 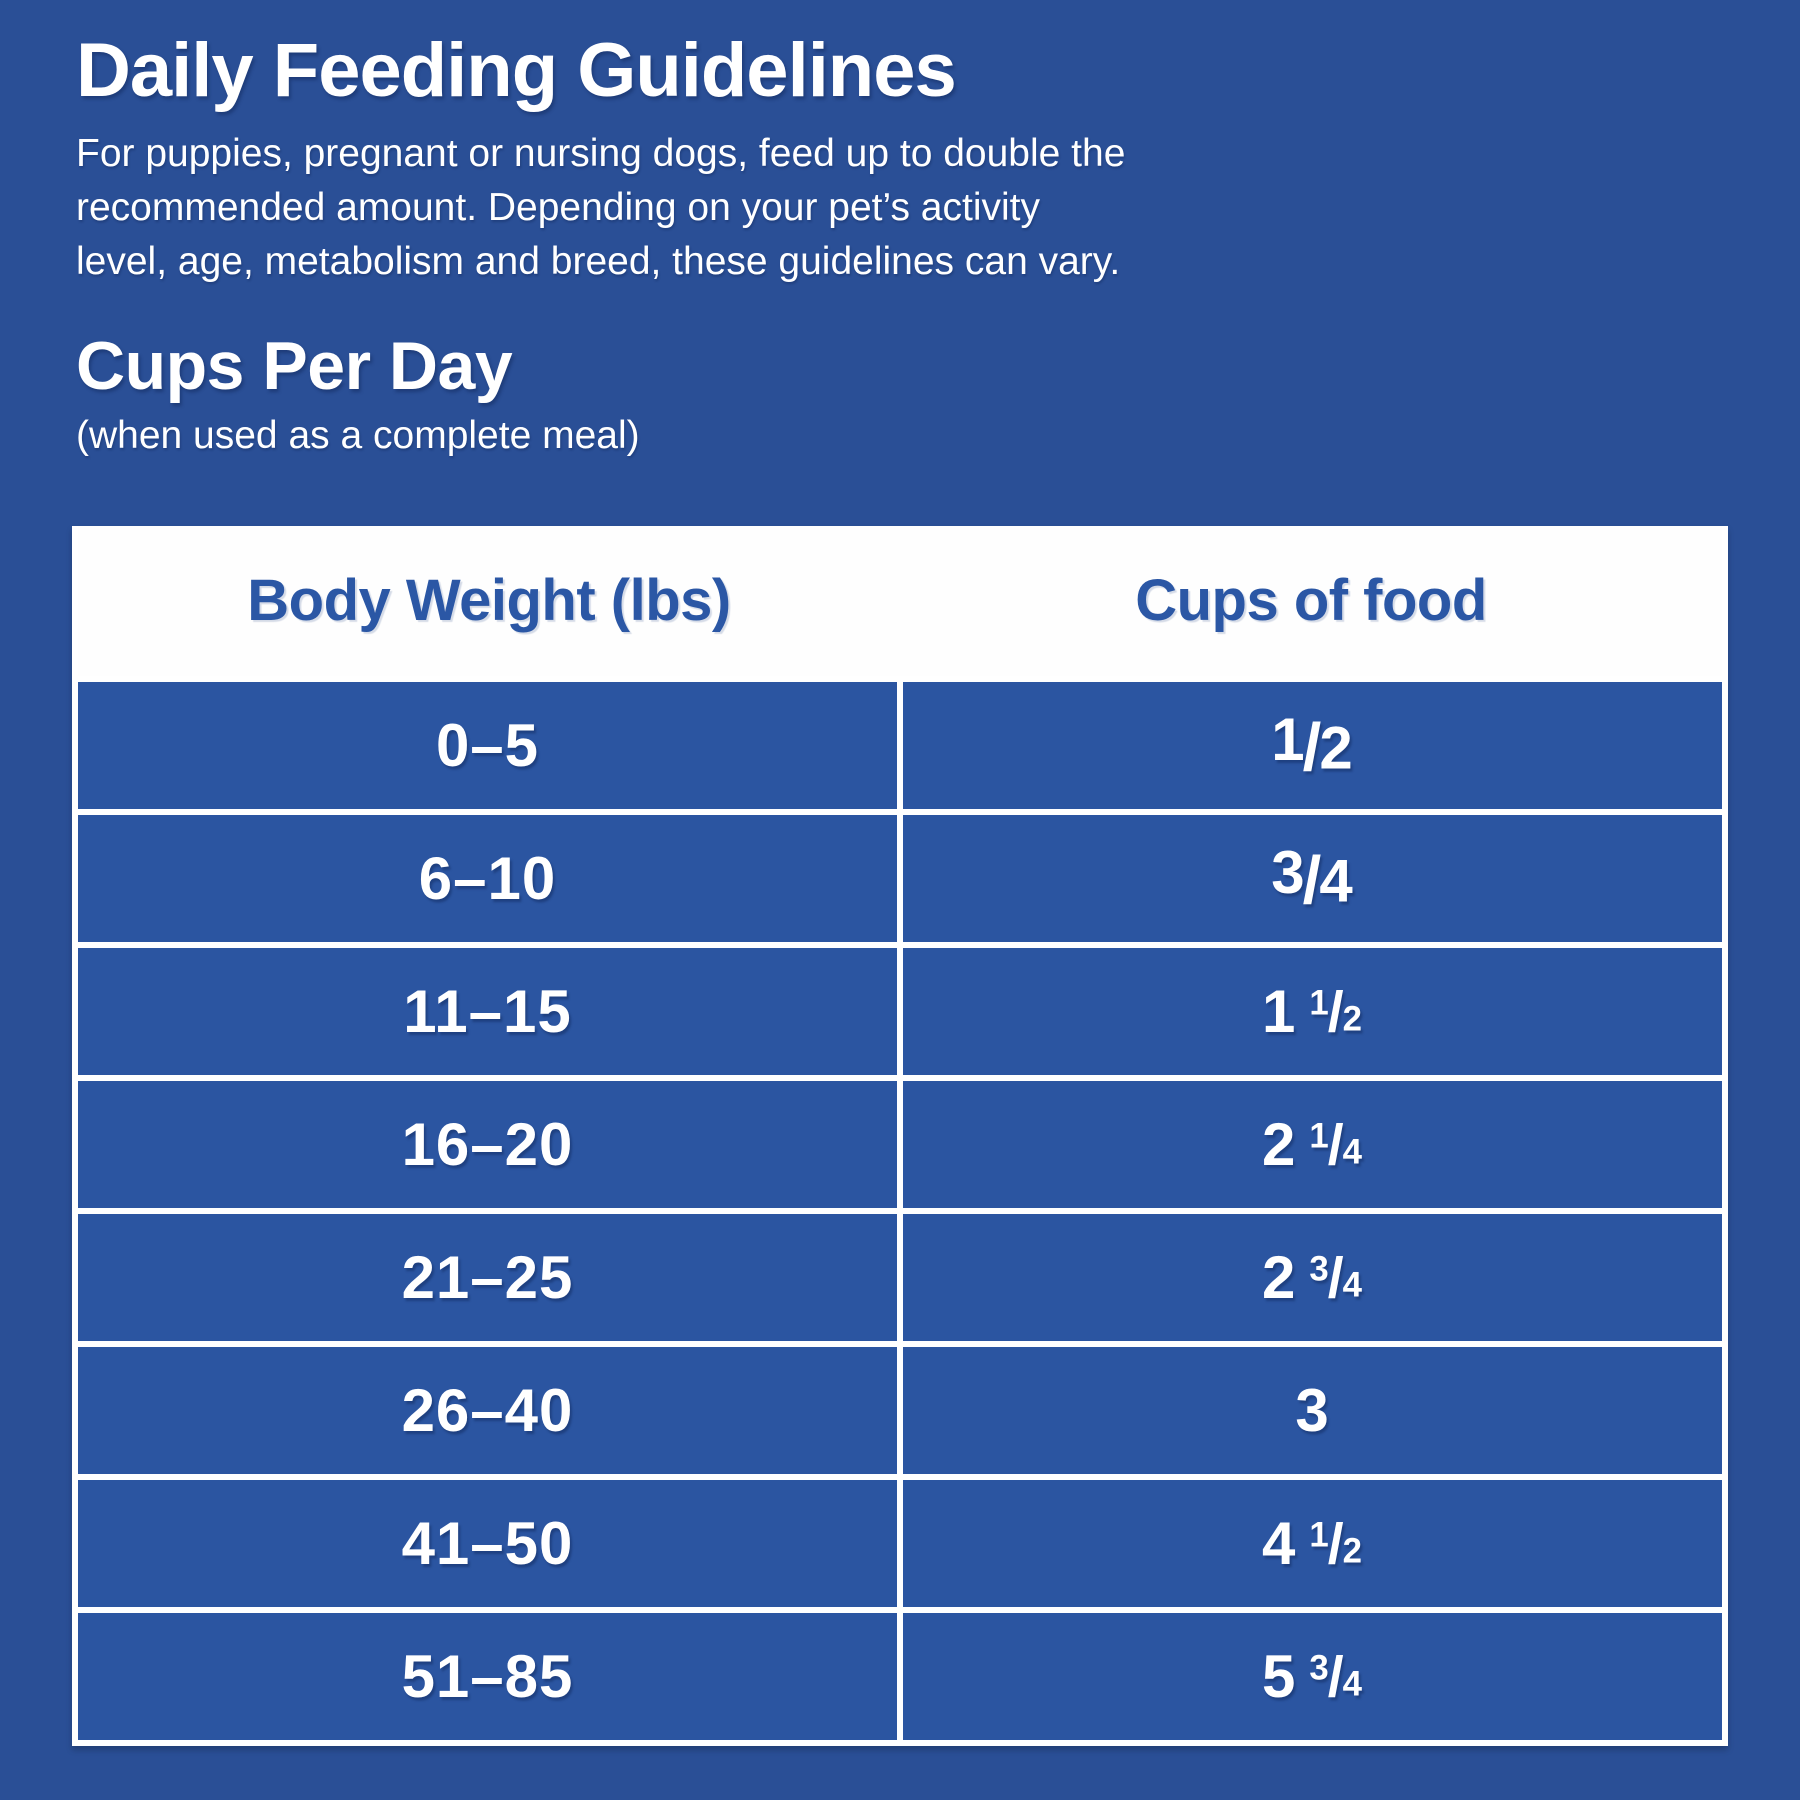 What do you see at coordinates (516, 70) in the screenshot?
I see `page-title: Daily Feeding Guidelines` at bounding box center [516, 70].